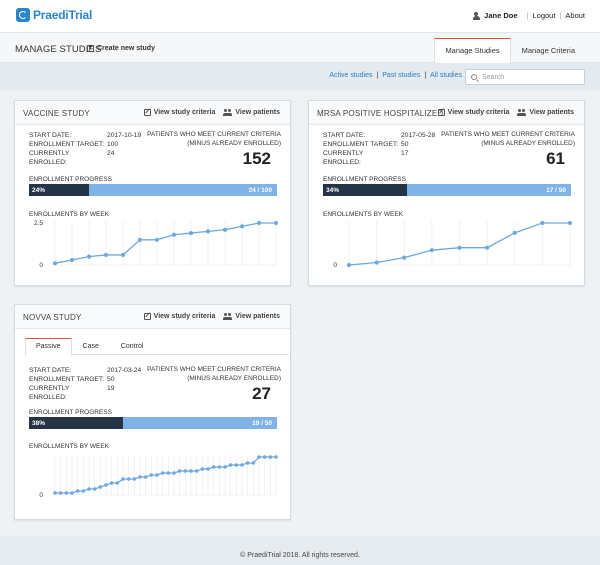  Describe the element at coordinates (153, 423) in the screenshot. I see `enrollment-progress-bar: 38% 19 / 50` at that location.